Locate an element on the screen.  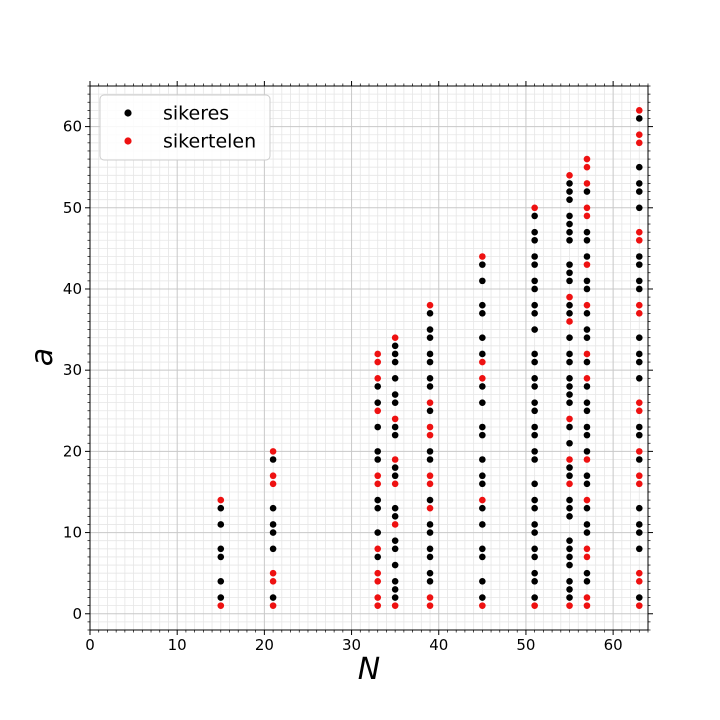
x-tick-label: 30 is located at coordinates (351, 645).